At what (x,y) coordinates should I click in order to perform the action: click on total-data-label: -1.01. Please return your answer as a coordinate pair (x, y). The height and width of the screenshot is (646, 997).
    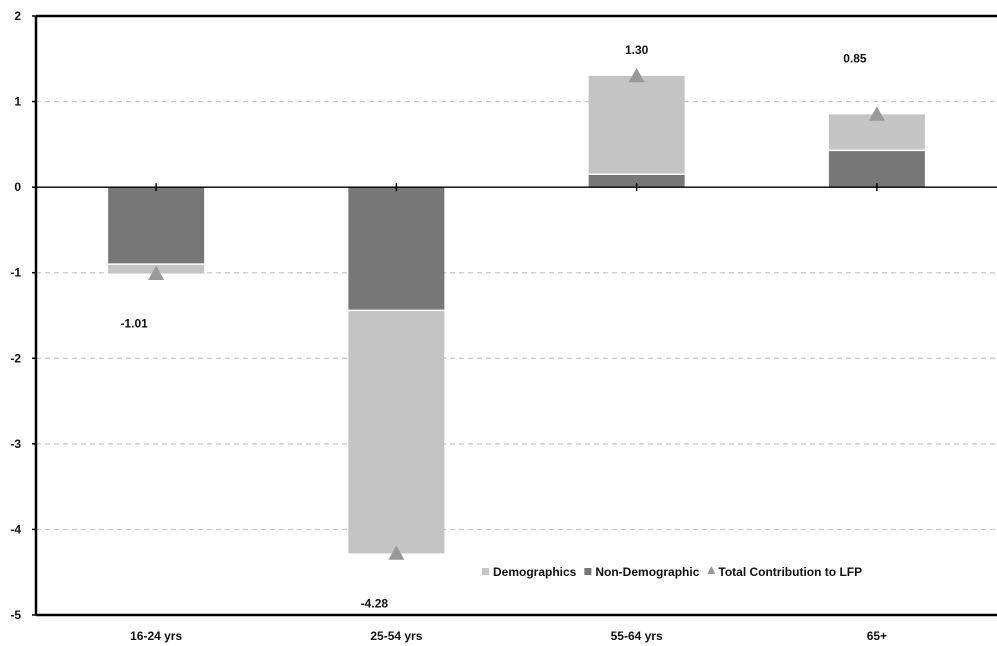
    Looking at the image, I should click on (134, 324).